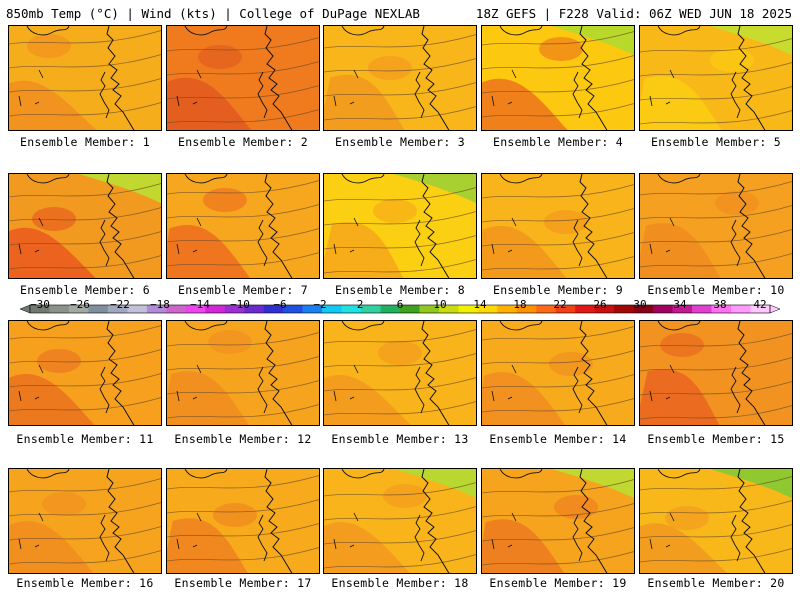 Image resolution: width=800 pixels, height=600 pixels. Describe the element at coordinates (520, 304) in the screenshot. I see `colorbar-tick-label: 18` at that location.